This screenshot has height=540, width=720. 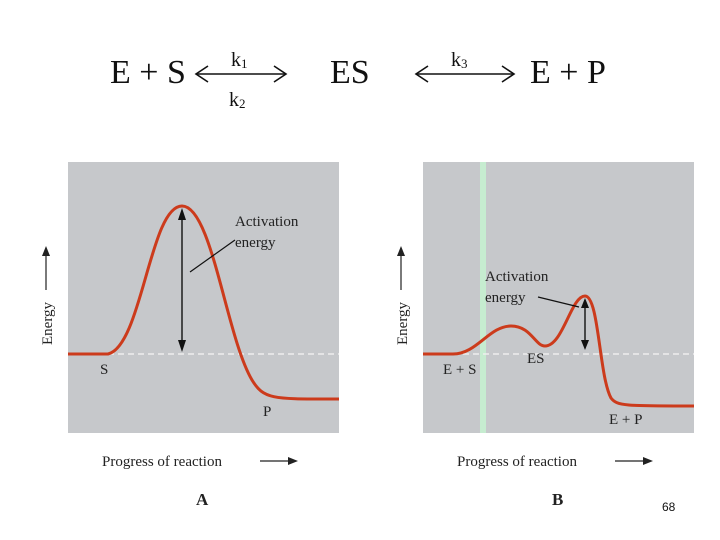 I want to click on panel-a-start-label: S, so click(x=104, y=370).